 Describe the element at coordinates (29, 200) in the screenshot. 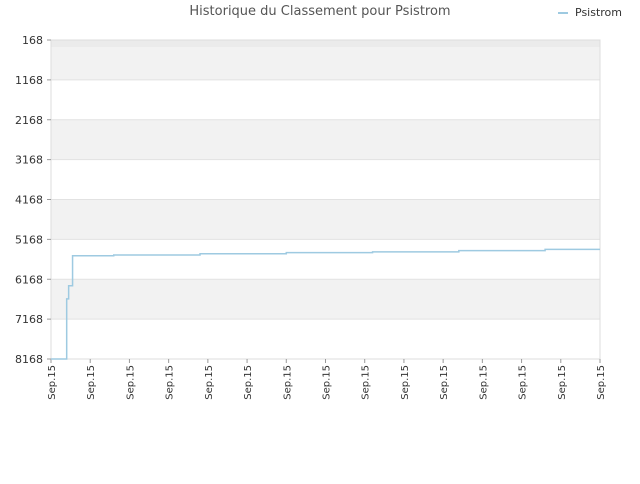

I see `y-tick-label: 4168` at that location.